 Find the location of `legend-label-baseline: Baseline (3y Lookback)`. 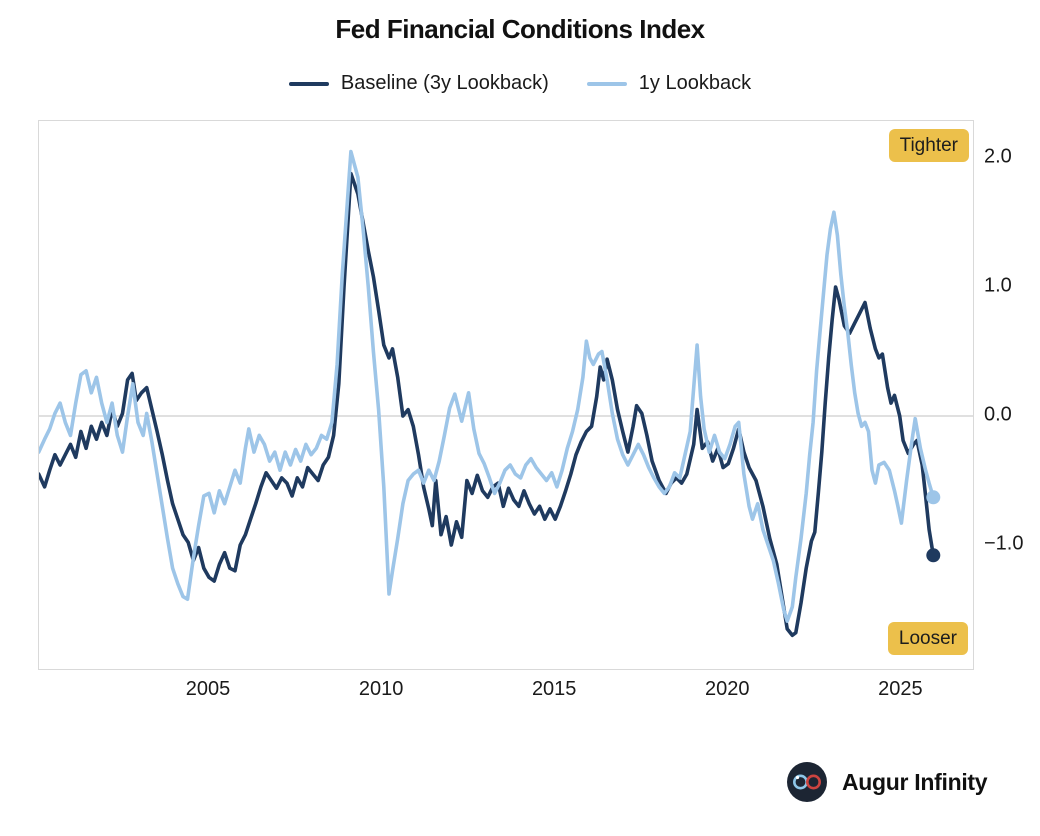

legend-label-baseline: Baseline (3y Lookback) is located at coordinates (444, 83).